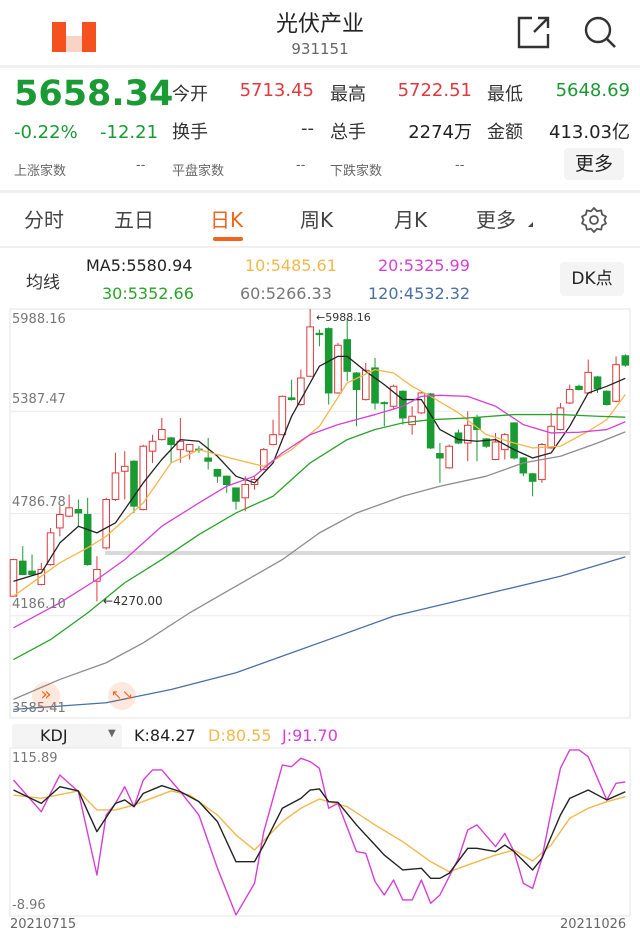 The height and width of the screenshot is (938, 640). Describe the element at coordinates (198, 171) in the screenshot. I see `unchanged-label: 平盘家数` at that location.